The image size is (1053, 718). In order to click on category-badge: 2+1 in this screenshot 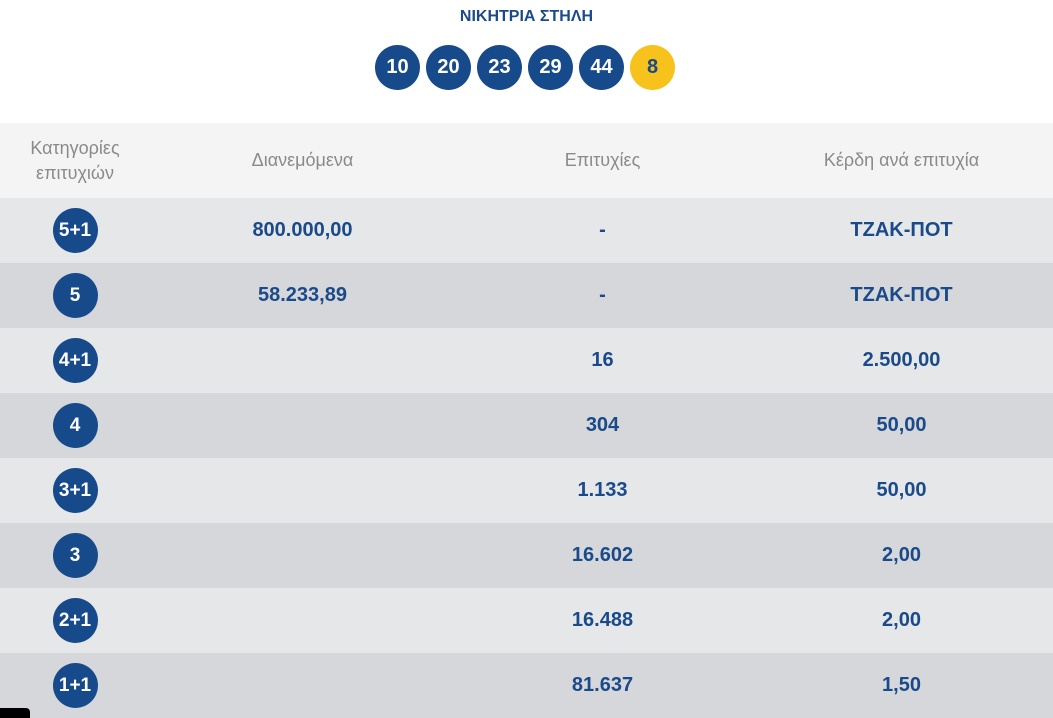, I will do `click(75, 620)`.